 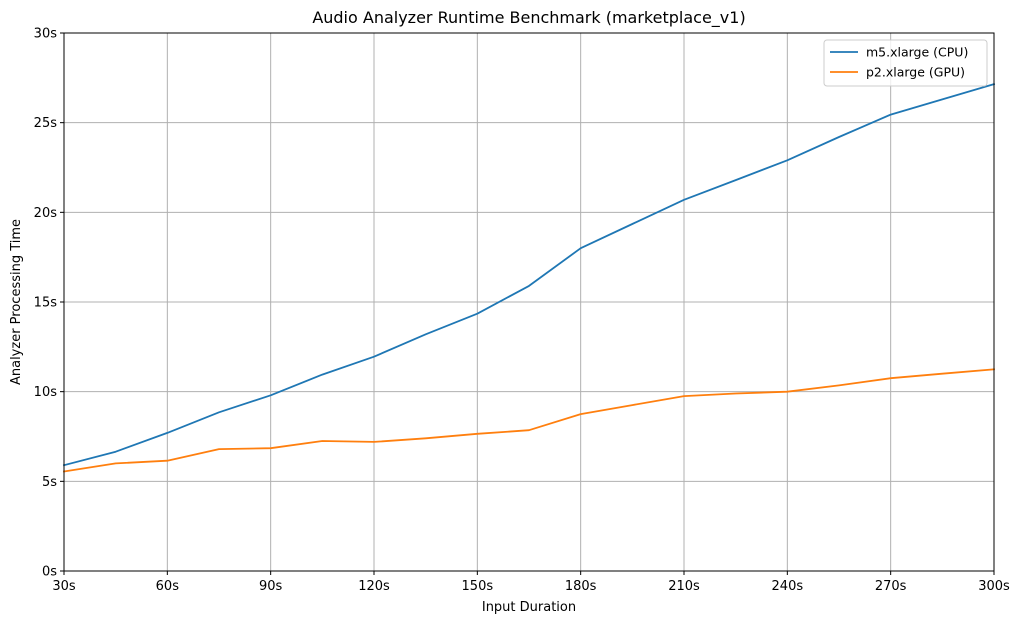 What do you see at coordinates (994, 586) in the screenshot?
I see `x-tick-label: 300s` at bounding box center [994, 586].